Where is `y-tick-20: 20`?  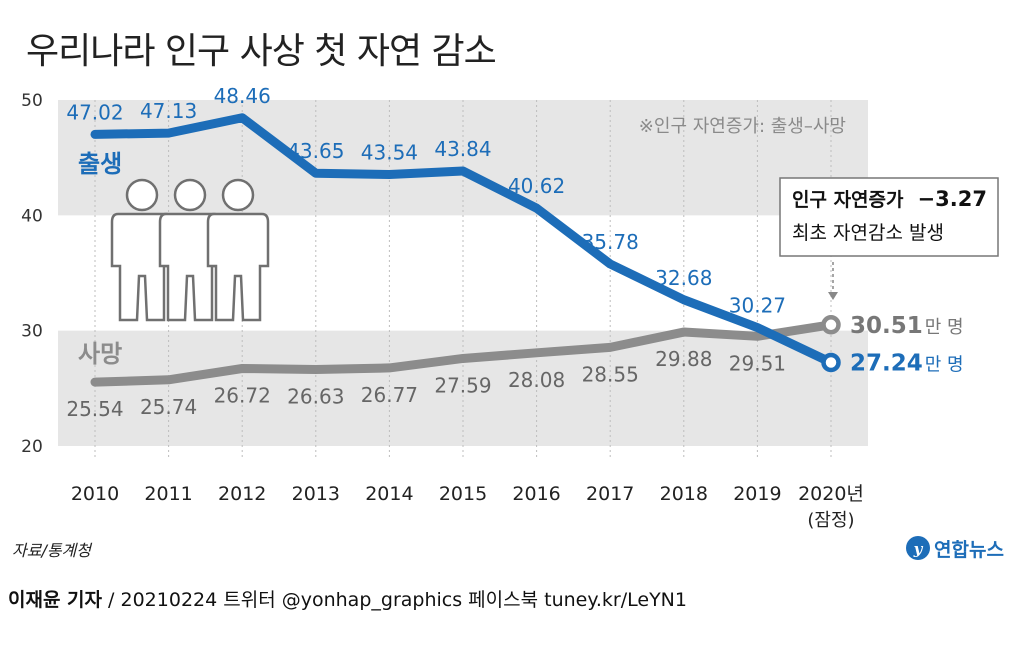
y-tick-20: 20 is located at coordinates (32, 447).